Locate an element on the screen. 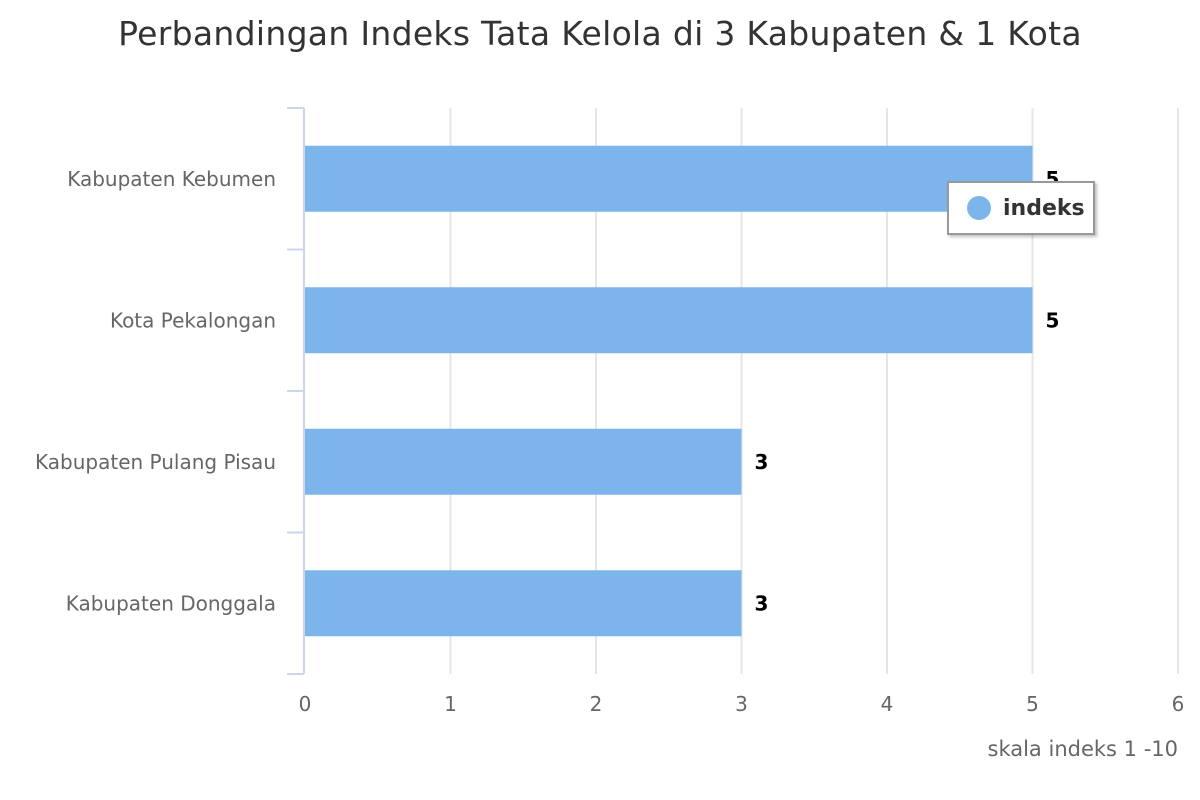 The height and width of the screenshot is (800, 1200). x-tick-label: 6 is located at coordinates (1178, 704).